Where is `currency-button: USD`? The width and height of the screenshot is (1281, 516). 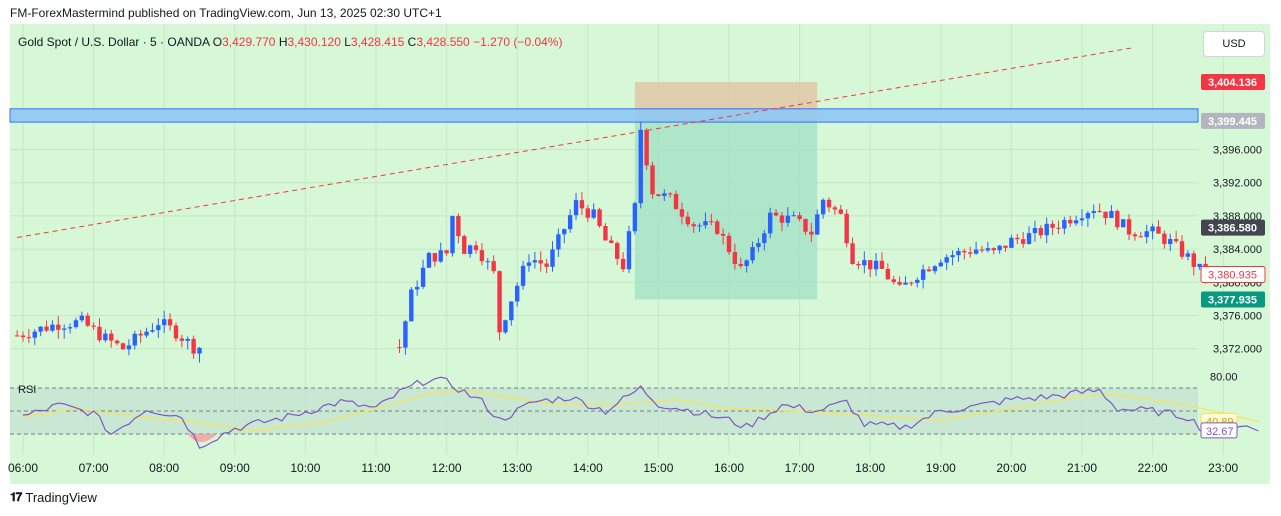
currency-button: USD is located at coordinates (1234, 44).